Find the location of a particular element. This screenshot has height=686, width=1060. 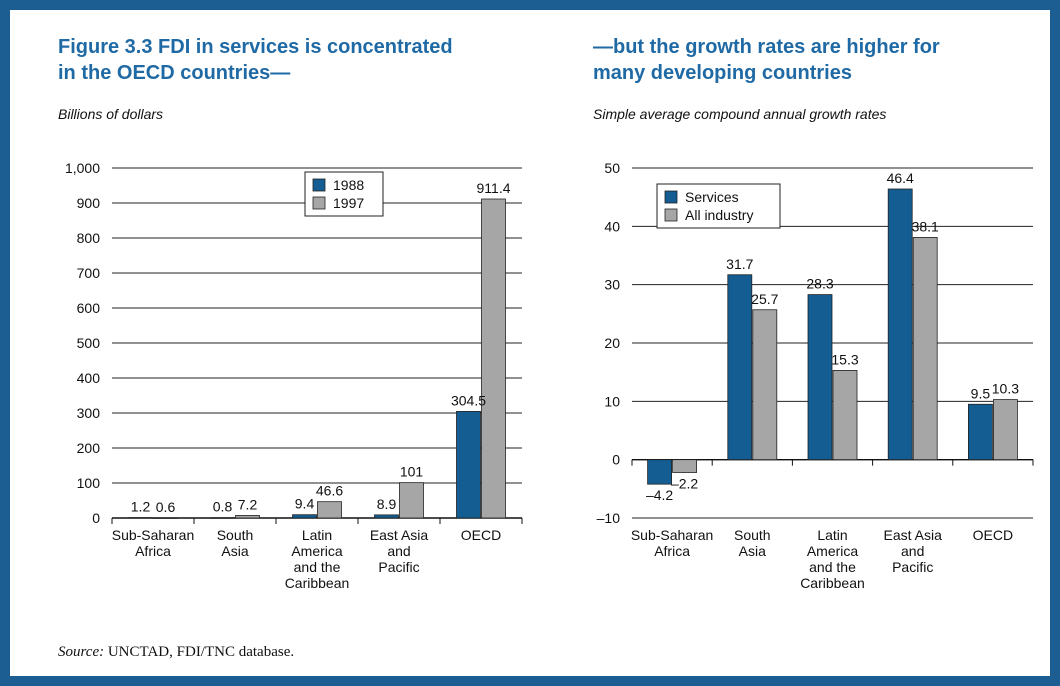

y-axis-labels: –10 0 10 20 30 40 50 is located at coordinates (609, 343).